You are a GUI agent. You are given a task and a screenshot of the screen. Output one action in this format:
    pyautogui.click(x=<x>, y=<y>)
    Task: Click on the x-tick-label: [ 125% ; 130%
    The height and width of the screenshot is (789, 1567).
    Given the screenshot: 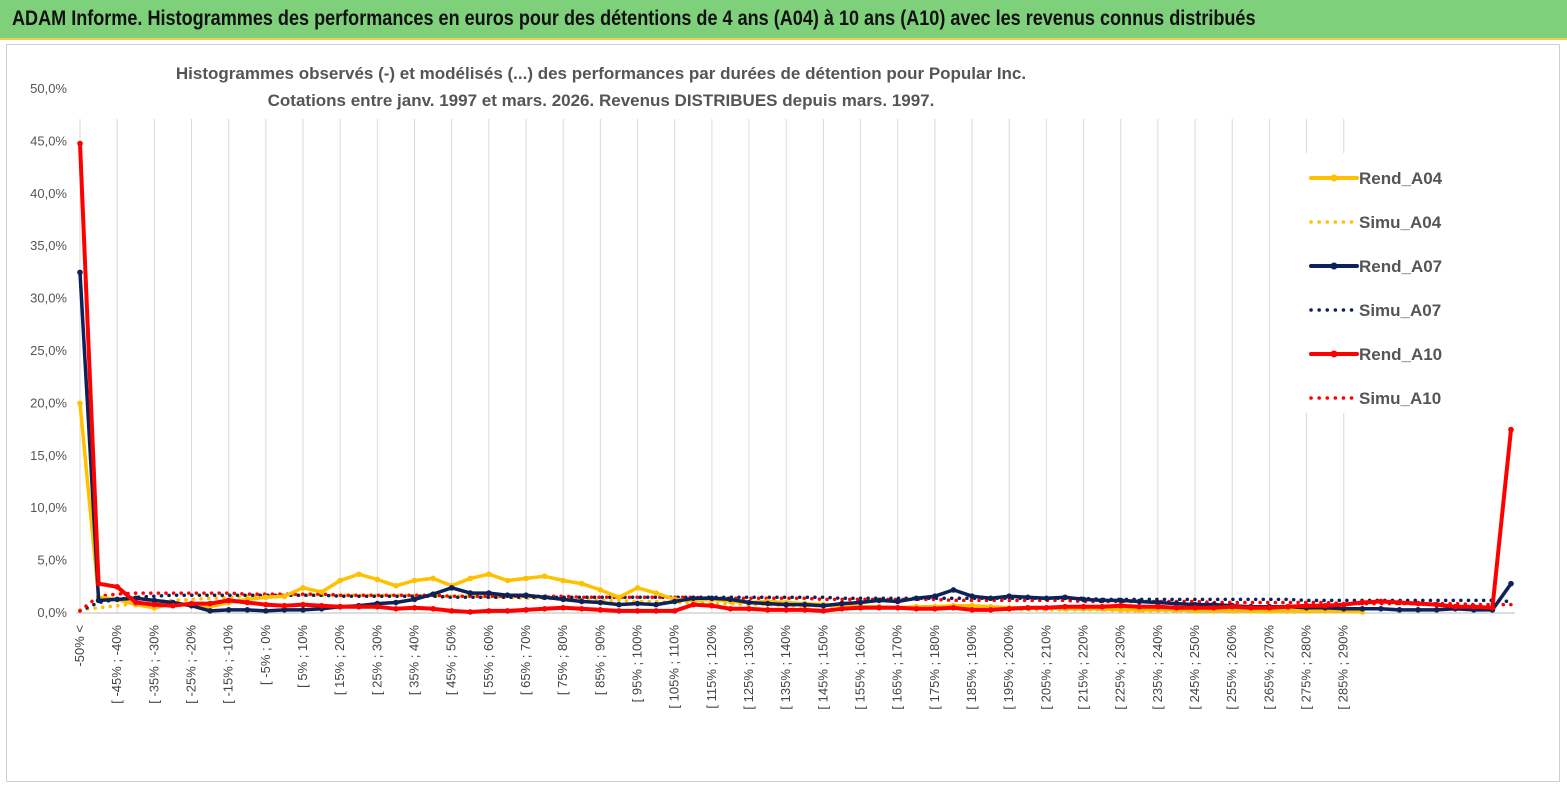 What is the action you would take?
    pyautogui.click(x=748, y=667)
    